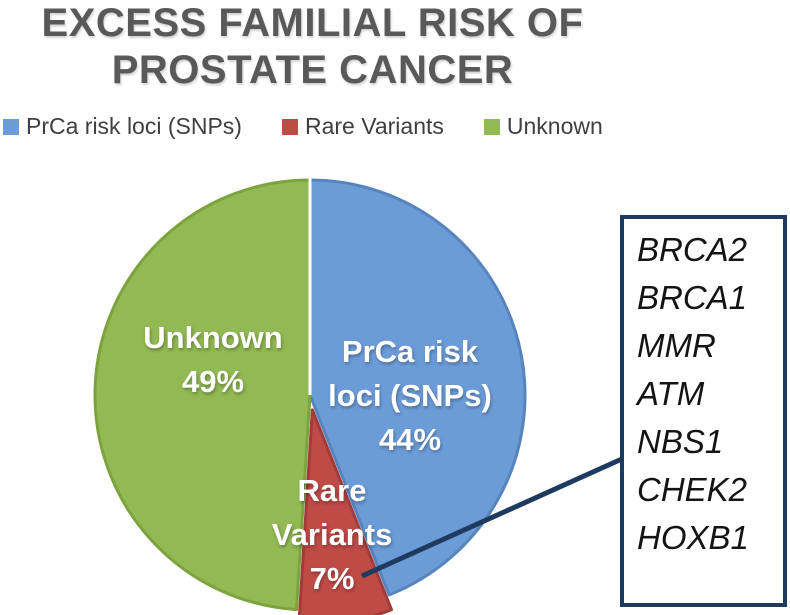  What do you see at coordinates (312, 70) in the screenshot?
I see `chart-title-line-2: PROSTATE CANCER` at bounding box center [312, 70].